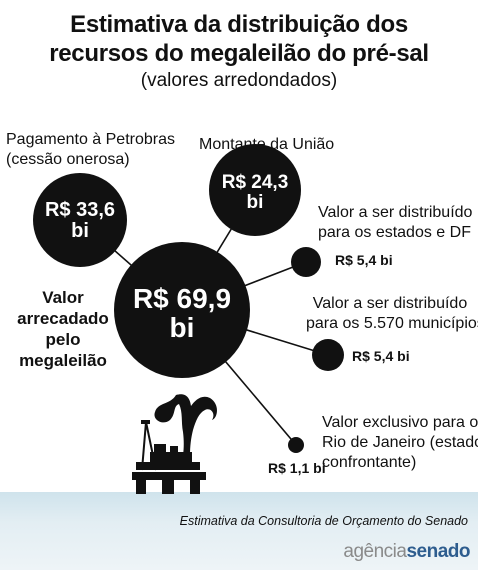 The width and height of the screenshot is (478, 570). I want to click on center-label: Valor arrecadado pelo megaleilão, so click(63, 329).